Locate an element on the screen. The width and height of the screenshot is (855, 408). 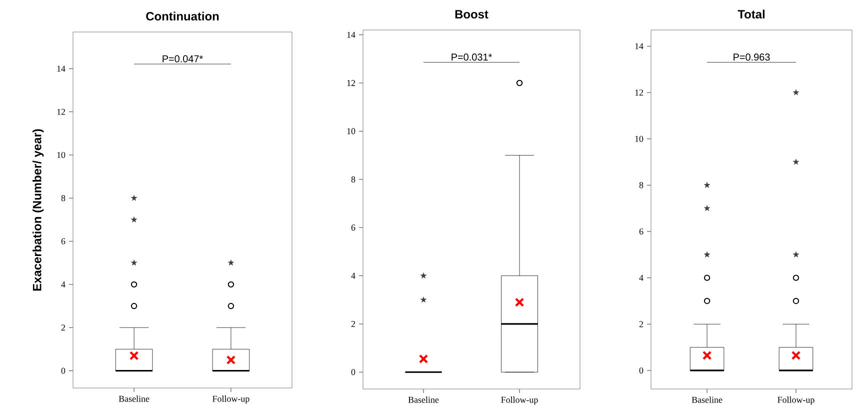
annotation: P=0.047* is located at coordinates (182, 58).